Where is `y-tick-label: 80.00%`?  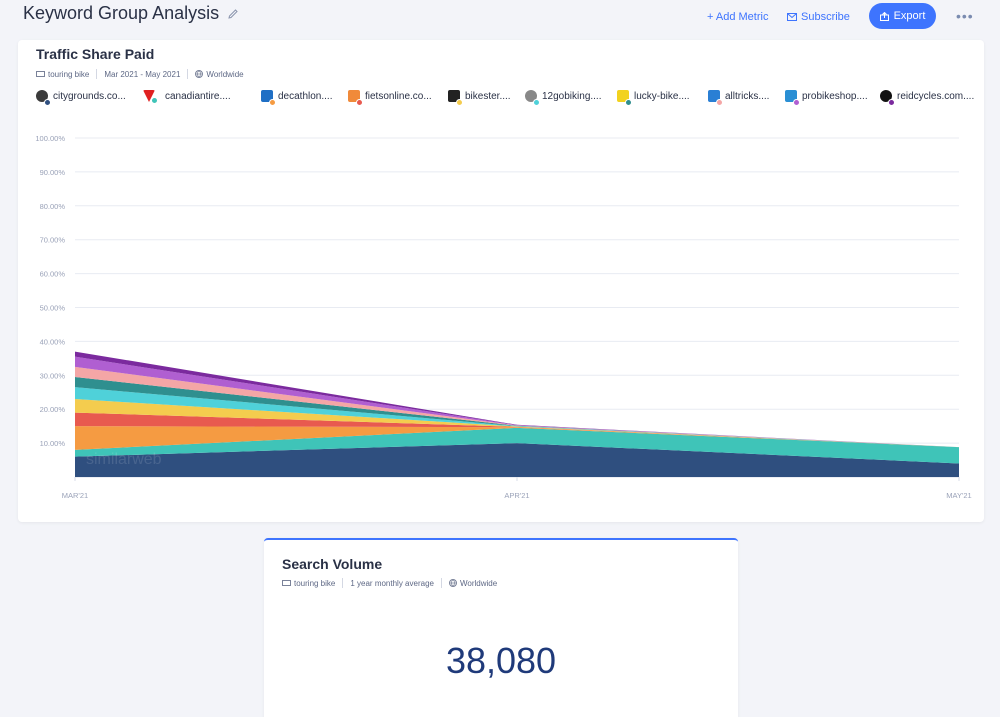
y-tick-label: 80.00% is located at coordinates (53, 206).